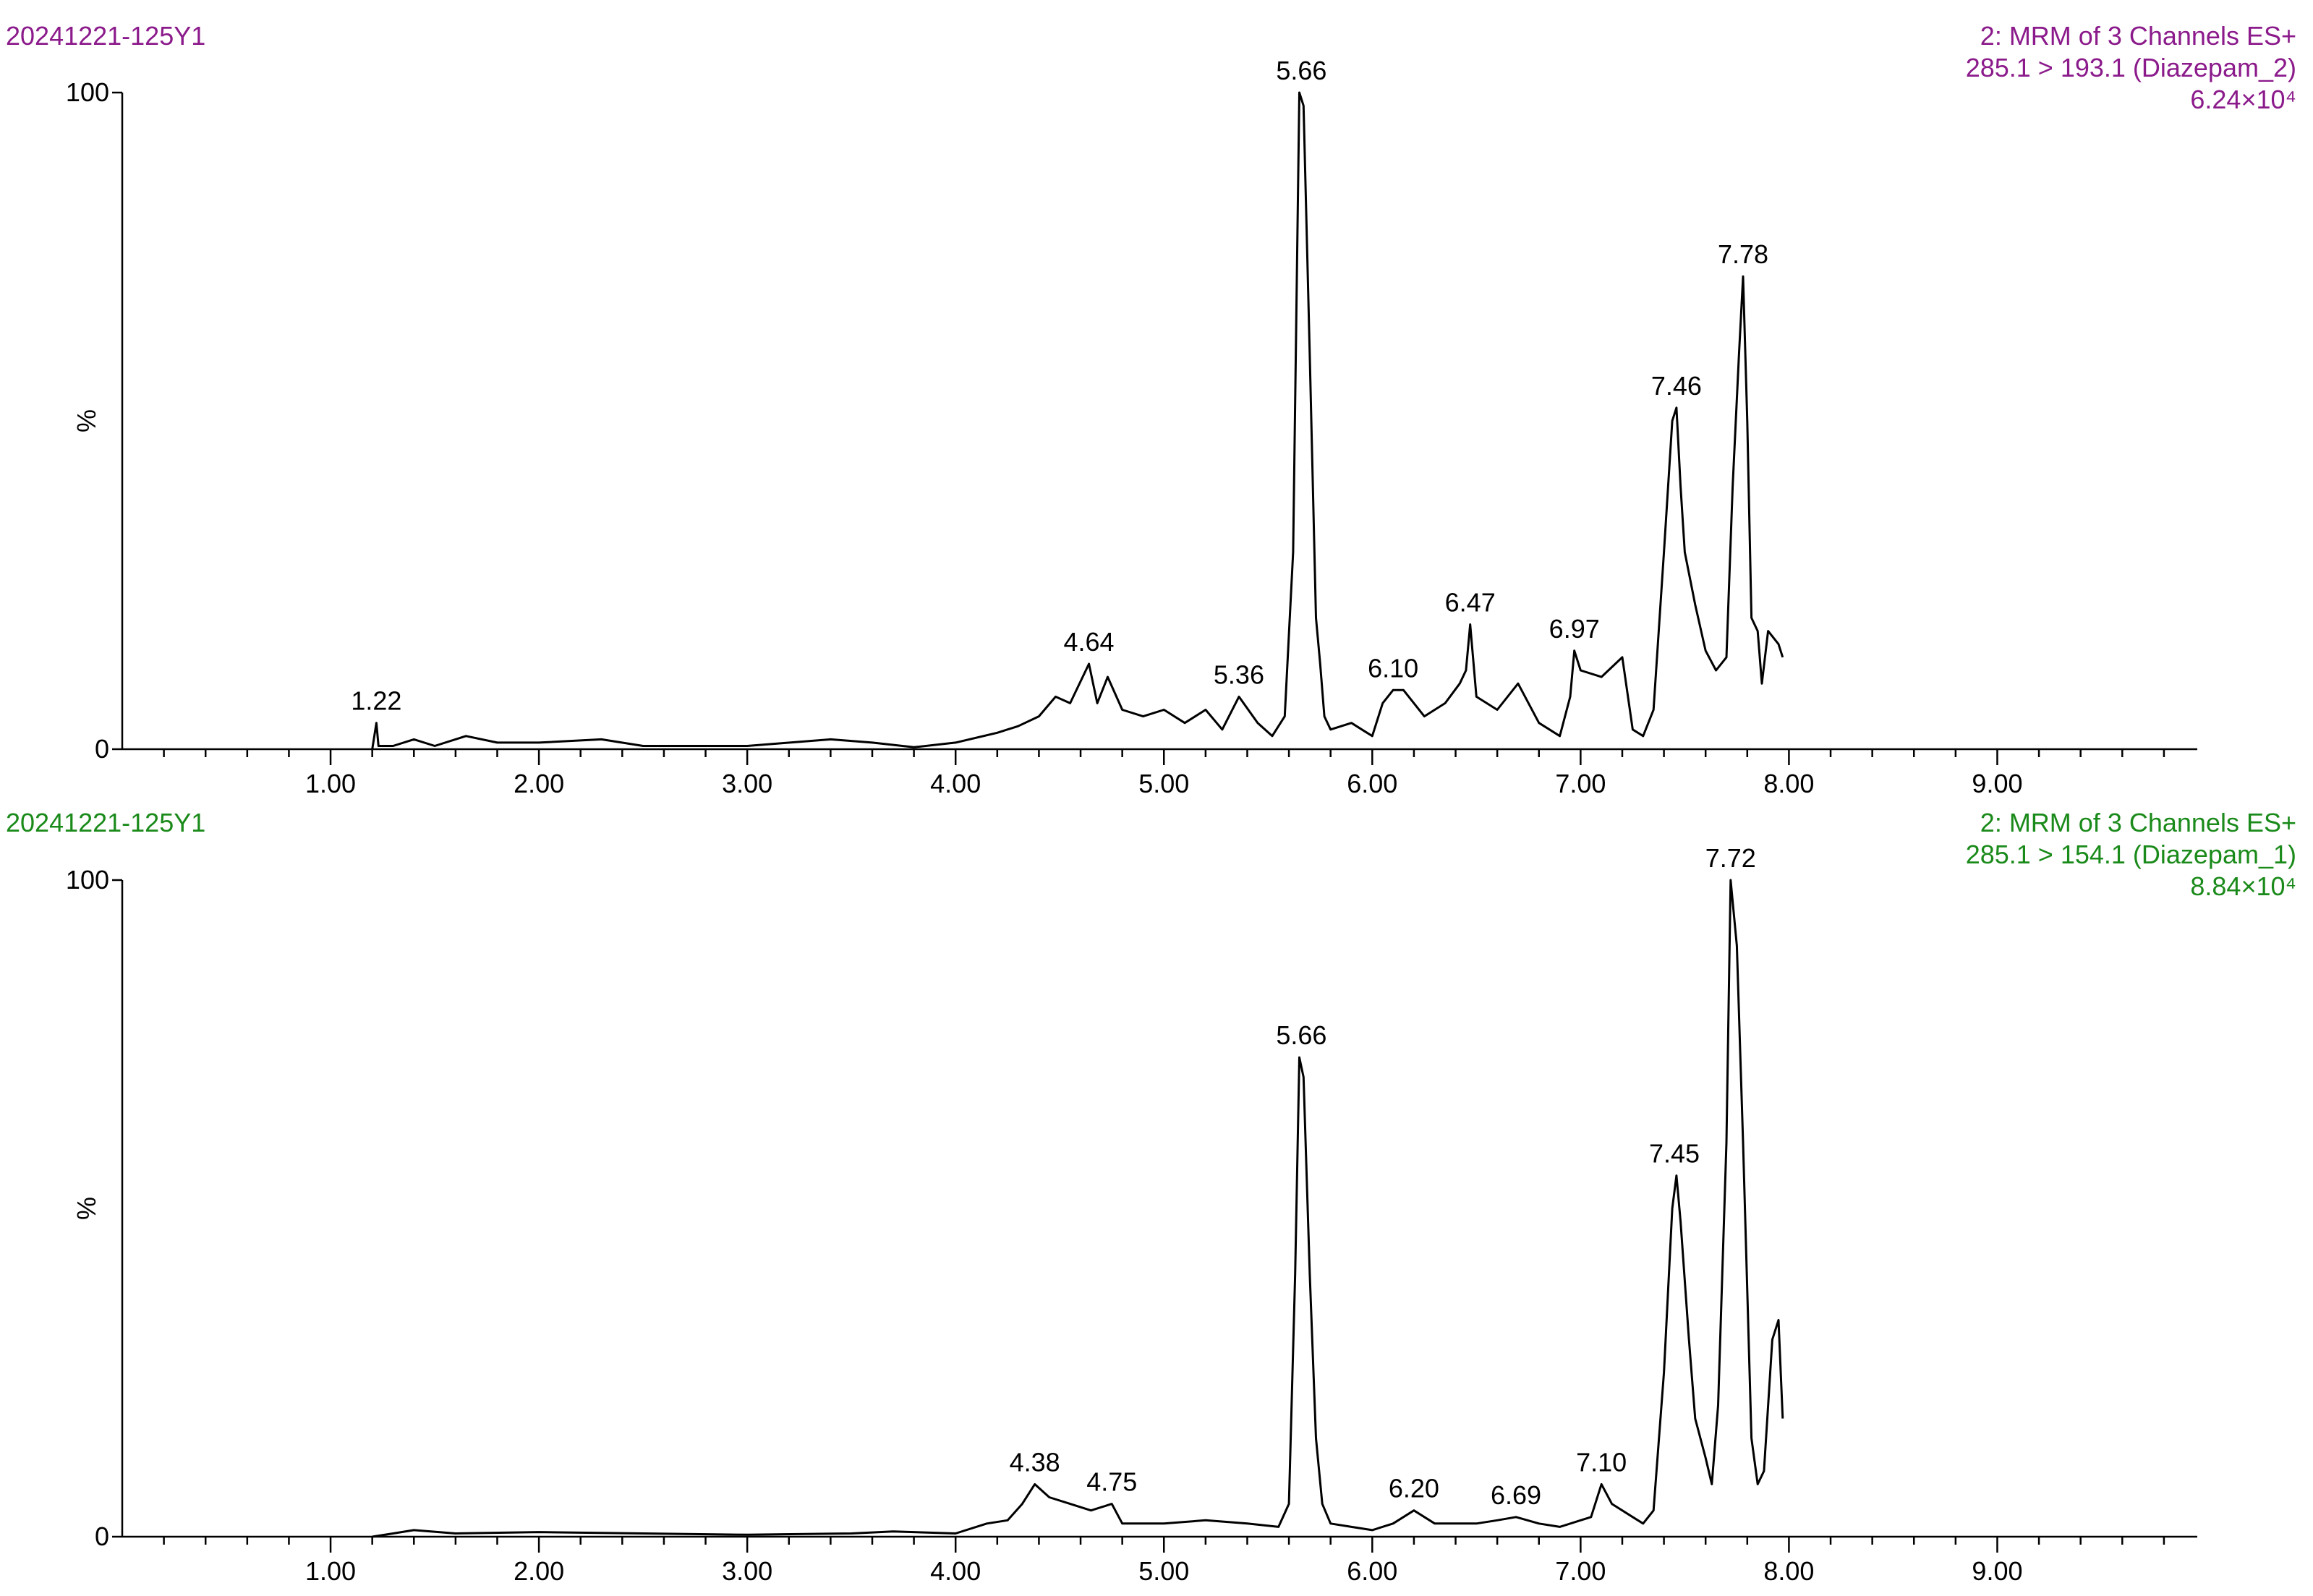  Describe the element at coordinates (1574, 629) in the screenshot. I see `peak-label: 6.97` at that location.